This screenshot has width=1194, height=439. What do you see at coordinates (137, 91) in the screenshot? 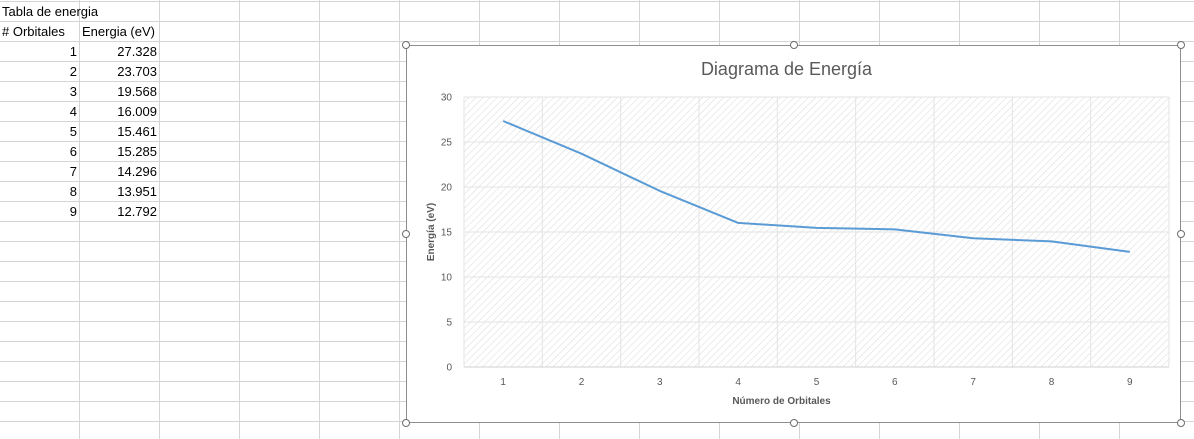
I see `energy-cell: 19.568` at bounding box center [137, 91].